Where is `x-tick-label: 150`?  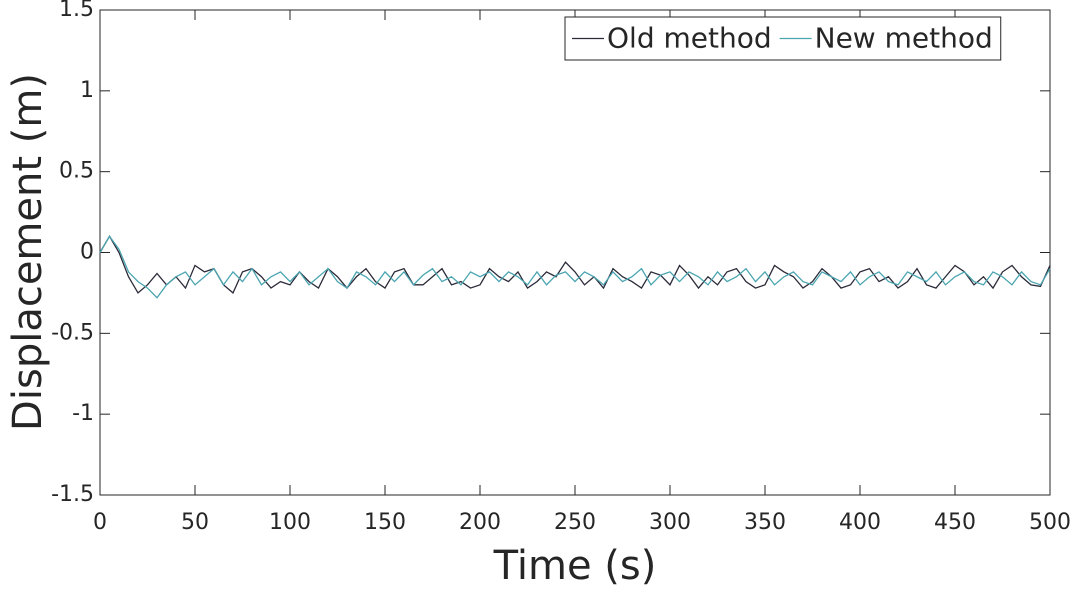 x-tick-label: 150 is located at coordinates (385, 522).